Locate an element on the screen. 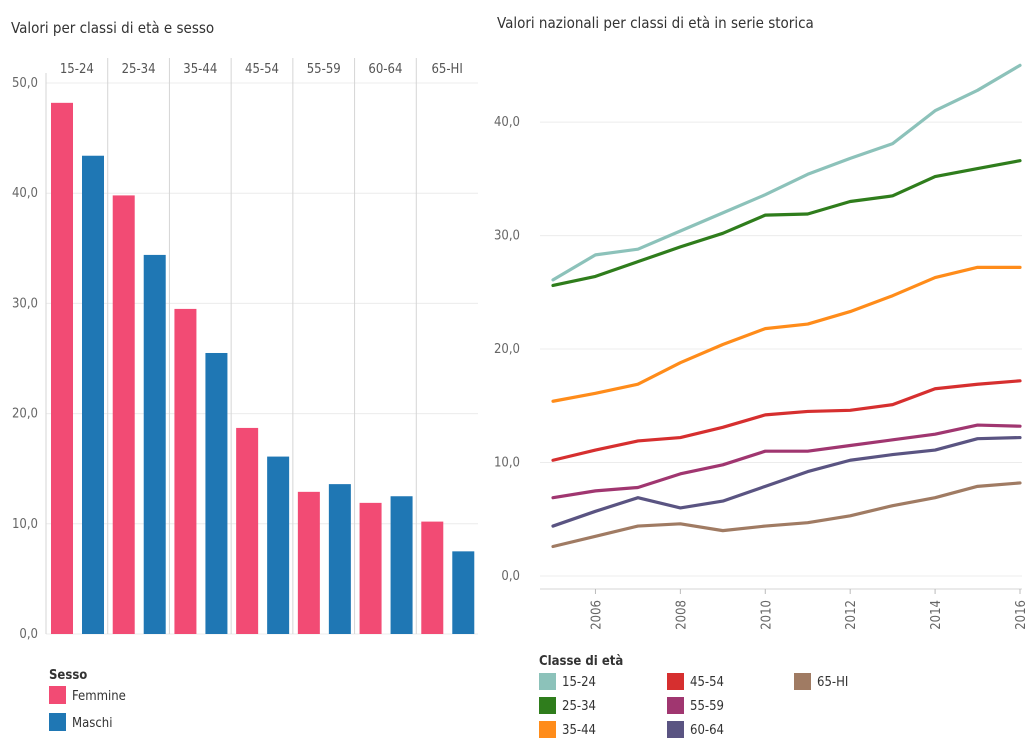  bar-legend-swatch-femmine is located at coordinates (57, 695).